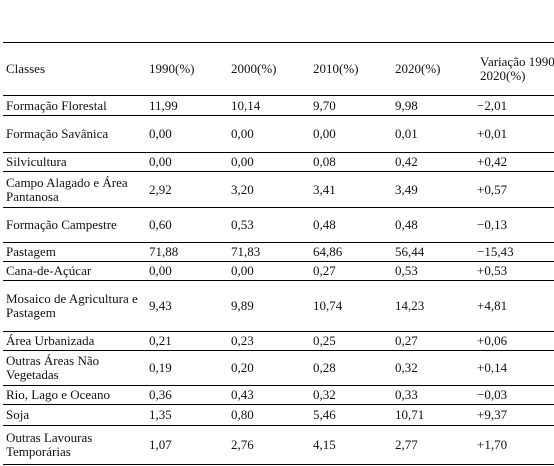 This screenshot has width=554, height=466. What do you see at coordinates (187, 395) in the screenshot?
I see `cell: 0,36` at bounding box center [187, 395].